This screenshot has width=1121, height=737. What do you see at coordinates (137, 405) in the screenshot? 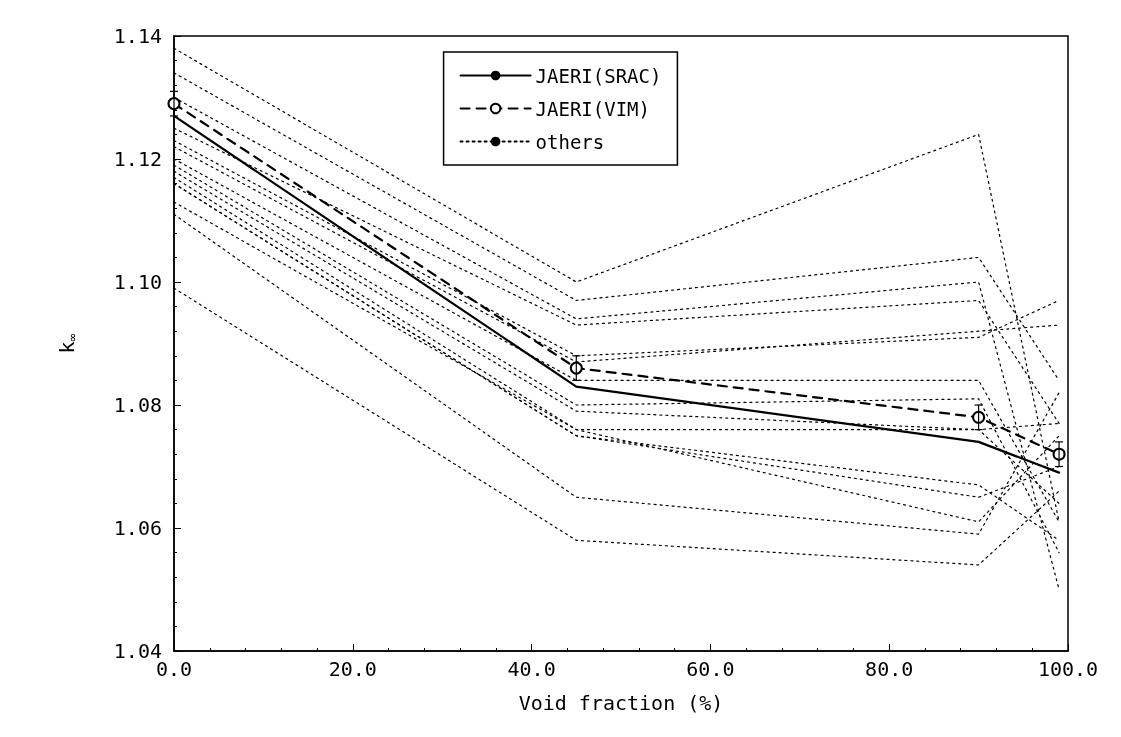
I see `y-tick-label: 1.08` at bounding box center [137, 405].